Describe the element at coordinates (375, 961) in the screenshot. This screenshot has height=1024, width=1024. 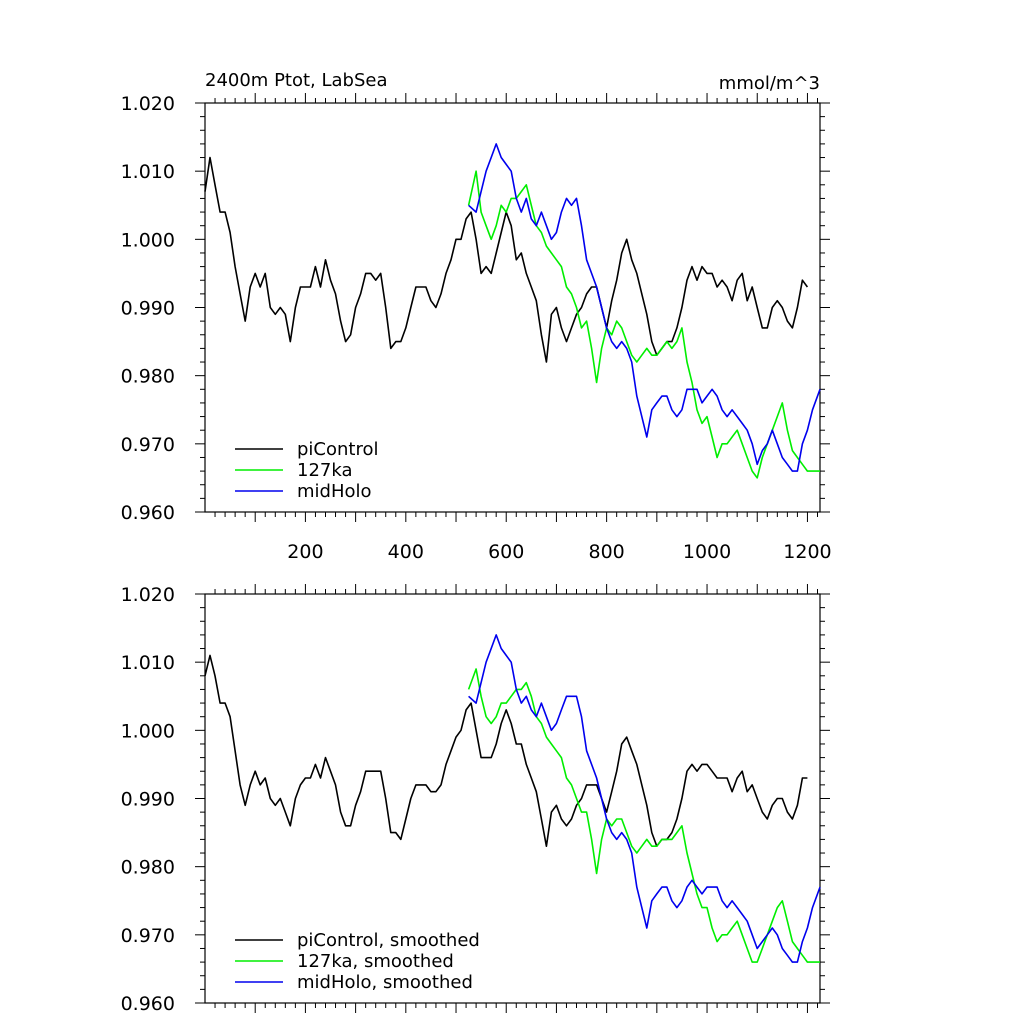
I see `legend-label: 127ka, smoothed` at that location.